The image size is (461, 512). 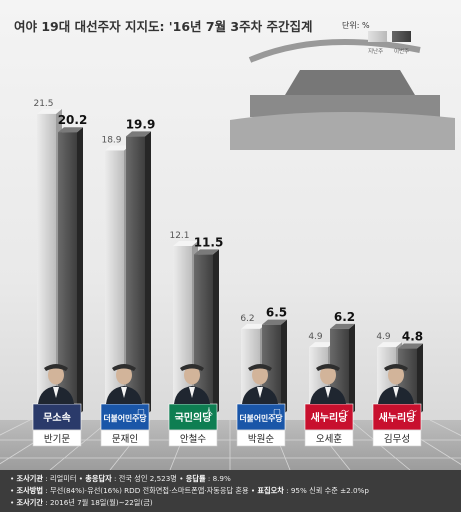 I want to click on party-label: 국민의당, so click(x=194, y=417).